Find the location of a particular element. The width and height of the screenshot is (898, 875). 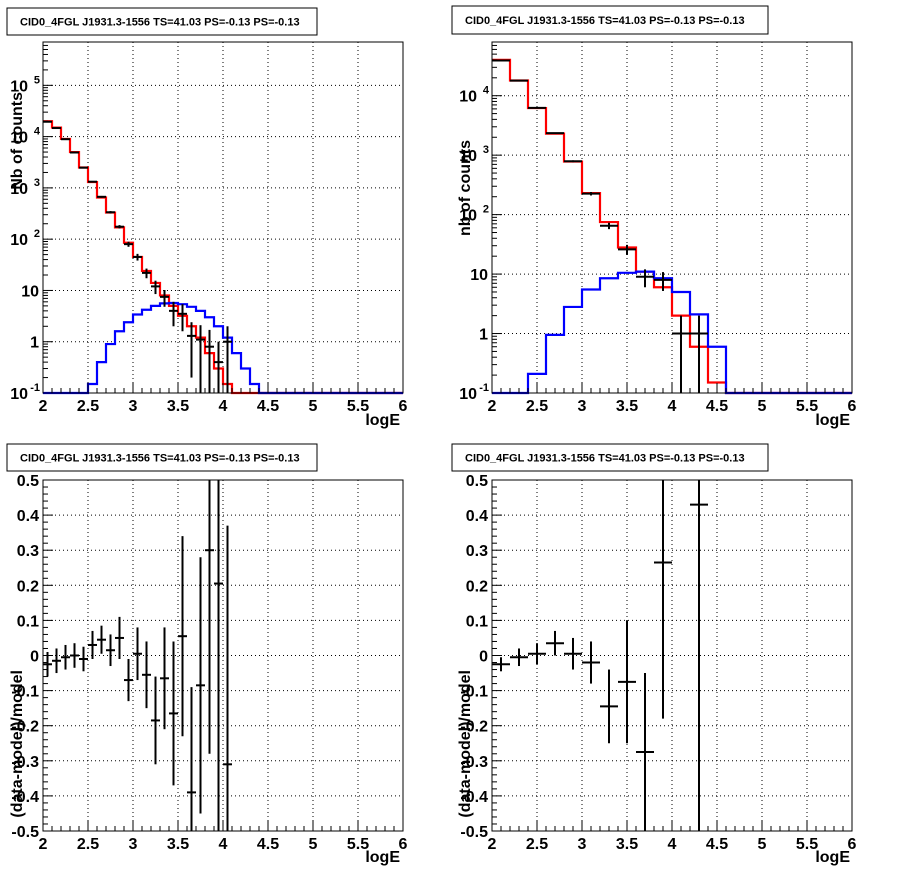

y-axis: -0.5 -0.4 -0.3 -0.2 -0.1 0 0.1 0.2 0.3 0.4 0.5 is located at coordinates (481, 657).